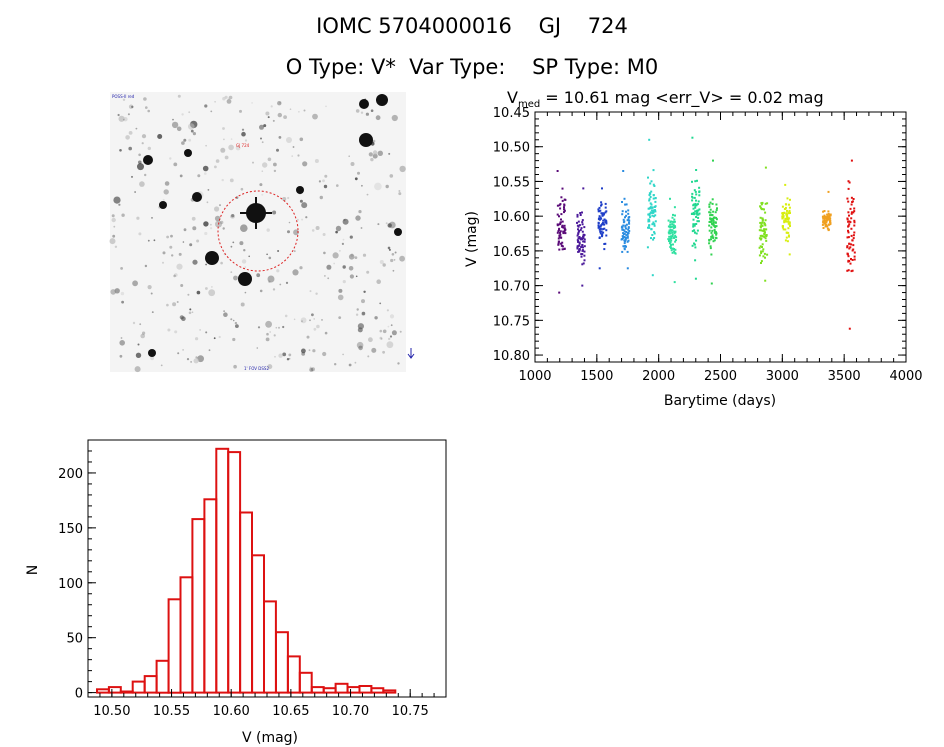 The width and height of the screenshot is (944, 747). I want to click on light-curve-title: Vmed = 10.61 mag <err_V> = 0.02 mag, so click(665, 99).